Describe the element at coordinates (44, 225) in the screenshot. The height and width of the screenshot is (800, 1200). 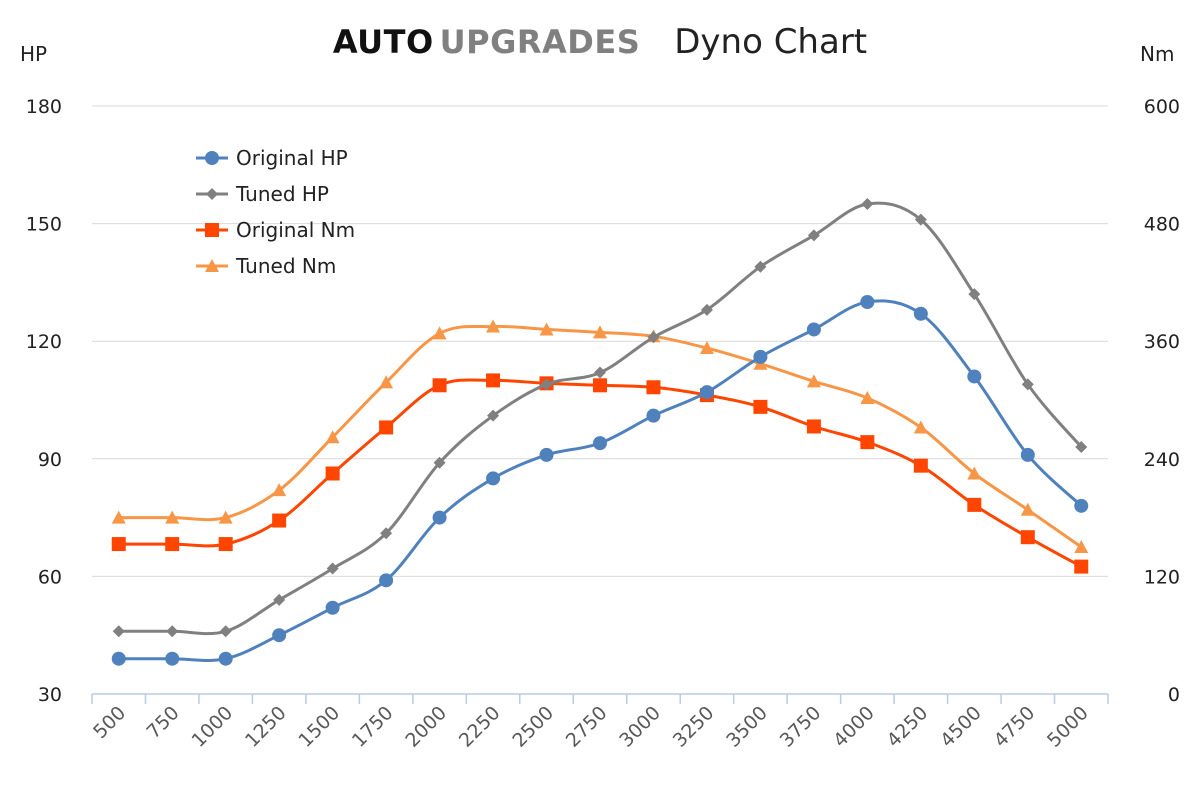
I see `y-left-tick-label: 150` at that location.